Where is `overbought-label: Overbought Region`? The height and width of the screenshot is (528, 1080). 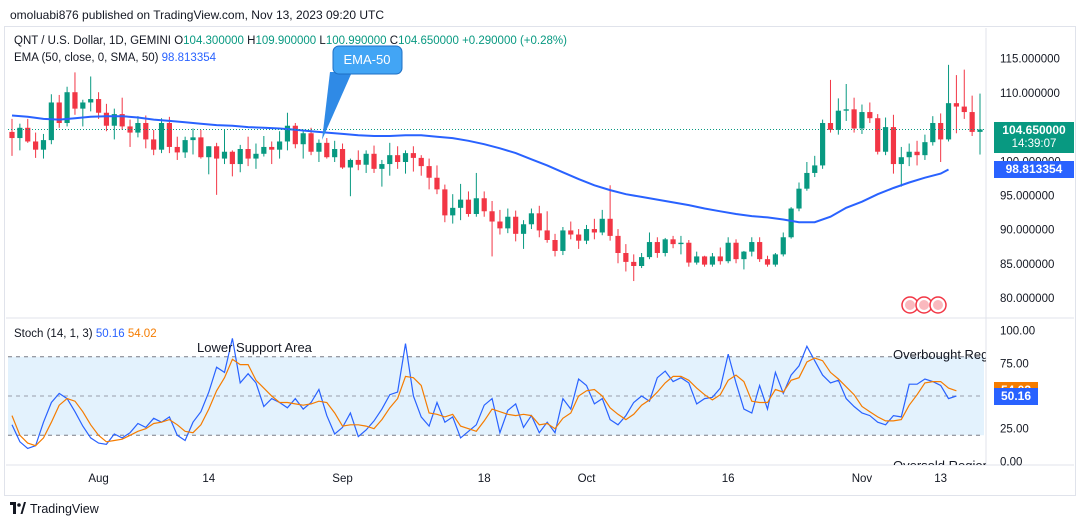
overbought-label: Overbought Region is located at coordinates (939, 354).